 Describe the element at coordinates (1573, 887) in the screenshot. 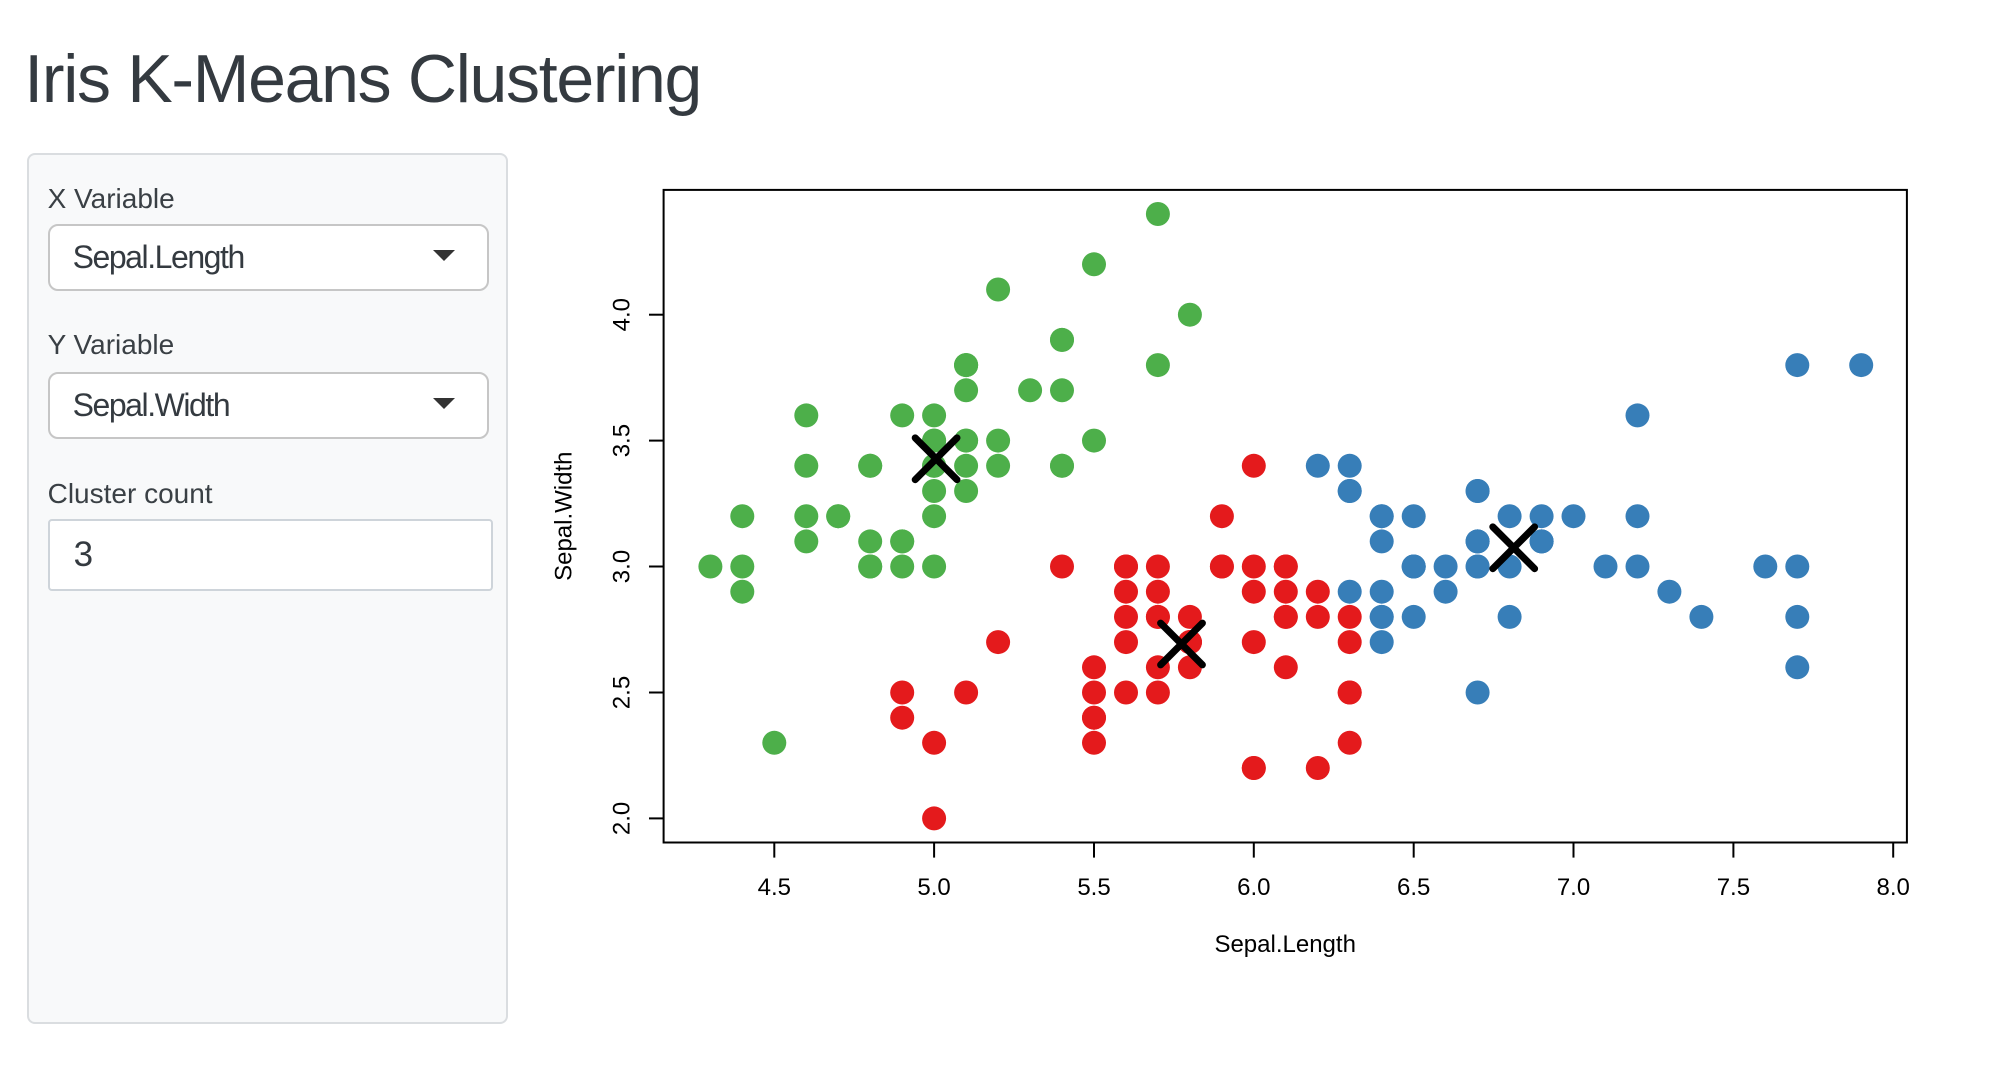

I see `svg-text: 7.0` at that location.